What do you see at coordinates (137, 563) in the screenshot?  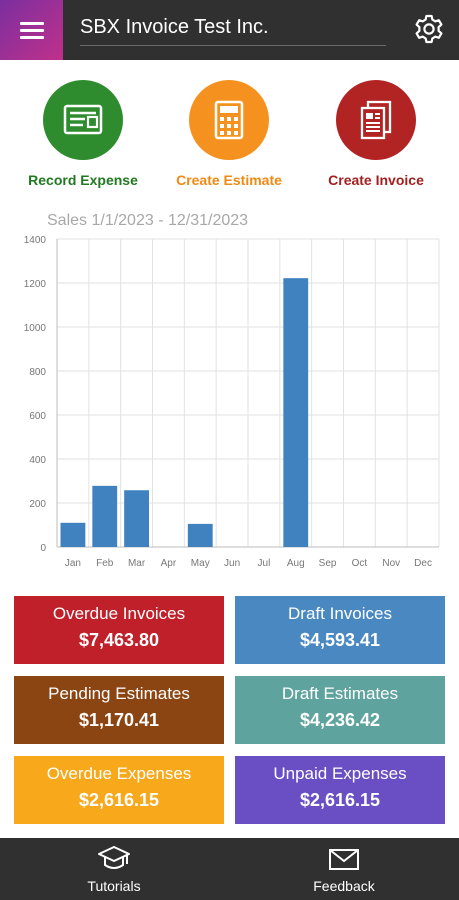 I see `x-tick-label: Mar` at bounding box center [137, 563].